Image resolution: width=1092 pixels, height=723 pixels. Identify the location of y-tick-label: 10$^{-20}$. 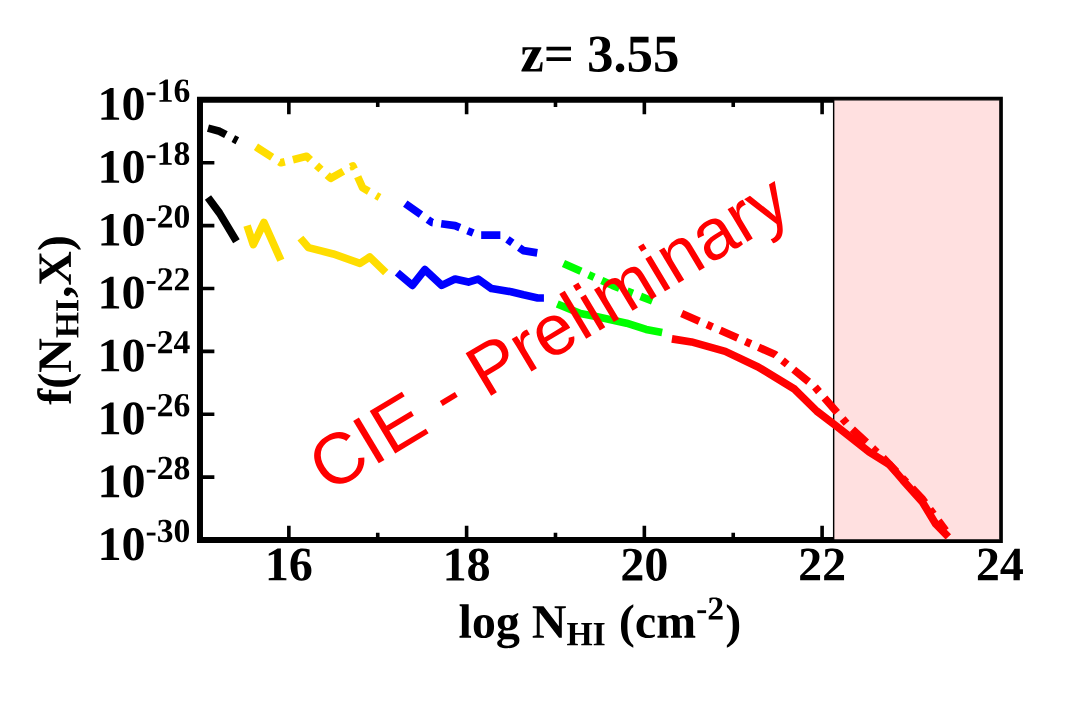
(145, 226).